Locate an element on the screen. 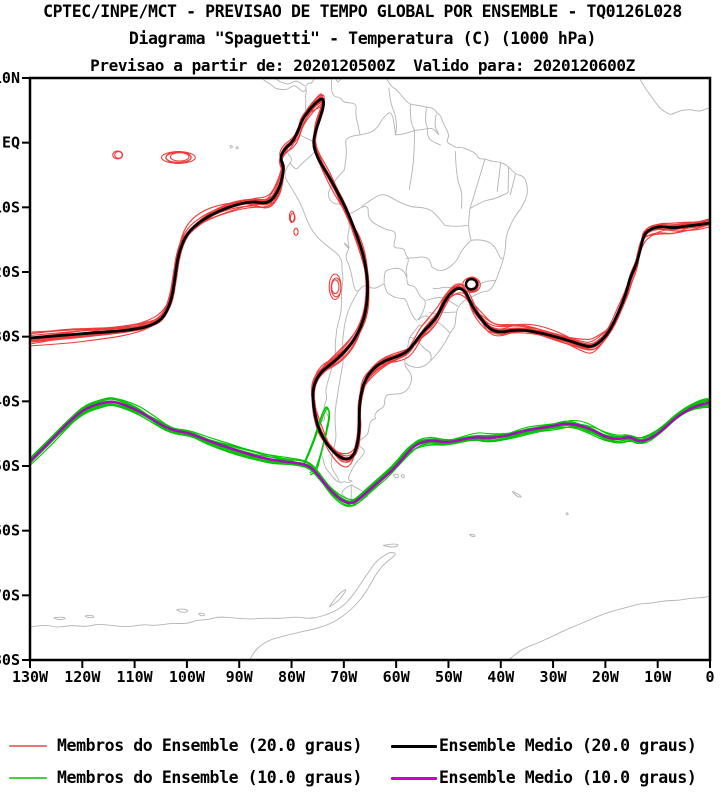 The height and width of the screenshot is (792, 725). basemap-south-georgia is located at coordinates (516, 494).